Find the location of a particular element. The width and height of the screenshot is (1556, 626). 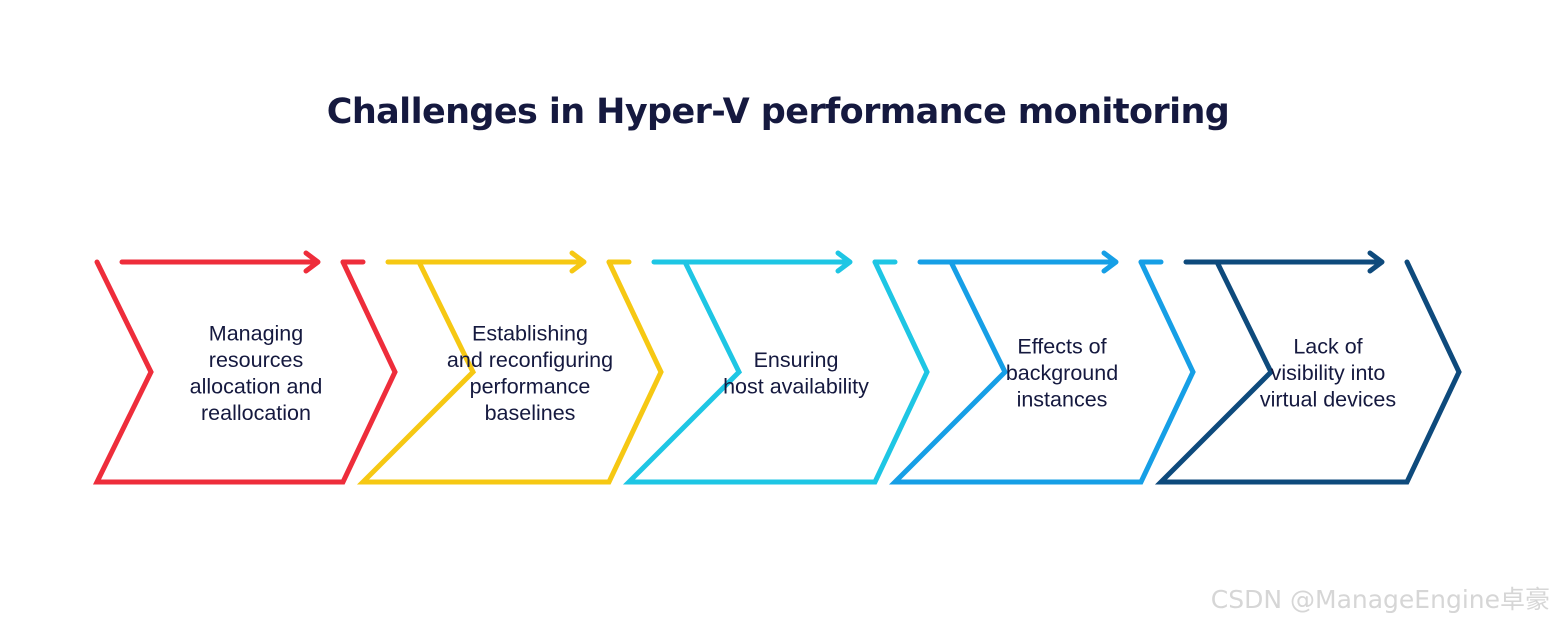

step-label-line: background is located at coordinates (1062, 373).